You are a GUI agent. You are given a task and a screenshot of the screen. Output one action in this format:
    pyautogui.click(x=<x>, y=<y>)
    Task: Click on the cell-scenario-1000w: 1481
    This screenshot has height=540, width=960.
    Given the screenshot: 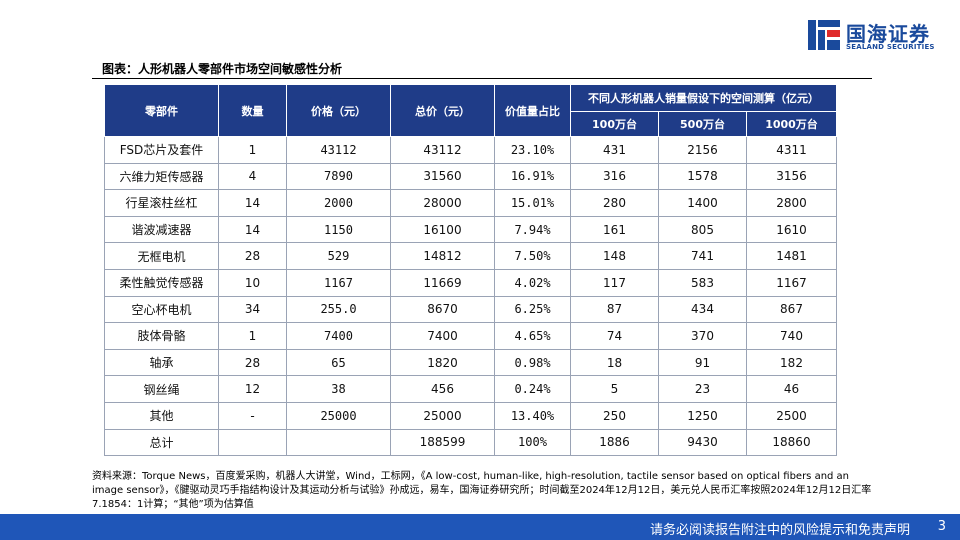 What is the action you would take?
    pyautogui.click(x=791, y=256)
    